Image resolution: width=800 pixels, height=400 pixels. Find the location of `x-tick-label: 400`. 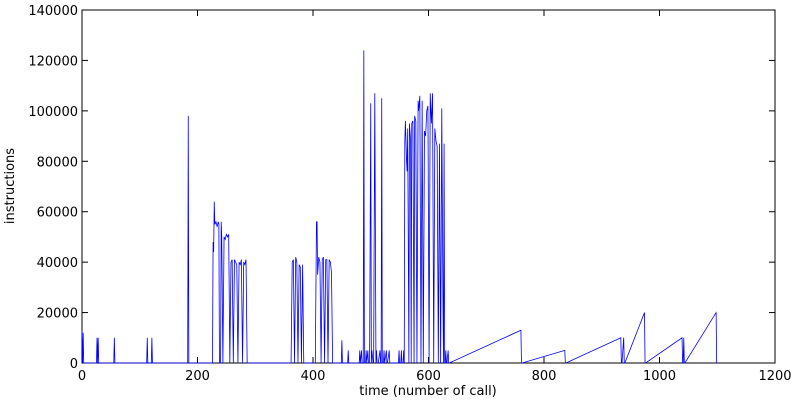

x-tick-label: 400 is located at coordinates (313, 376).